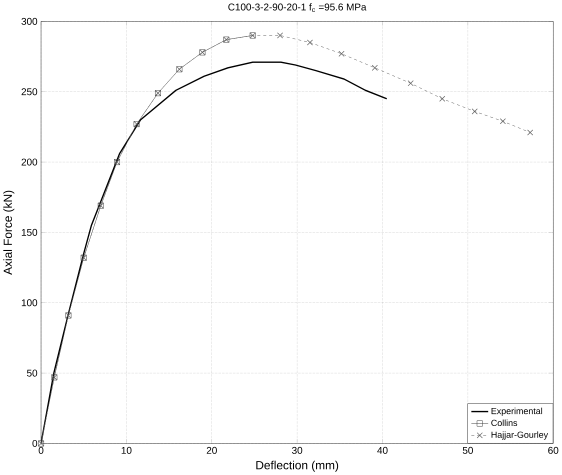 This screenshot has height=475, width=562. Describe the element at coordinates (29, 21) in the screenshot. I see `y-tick-label: 300` at that location.